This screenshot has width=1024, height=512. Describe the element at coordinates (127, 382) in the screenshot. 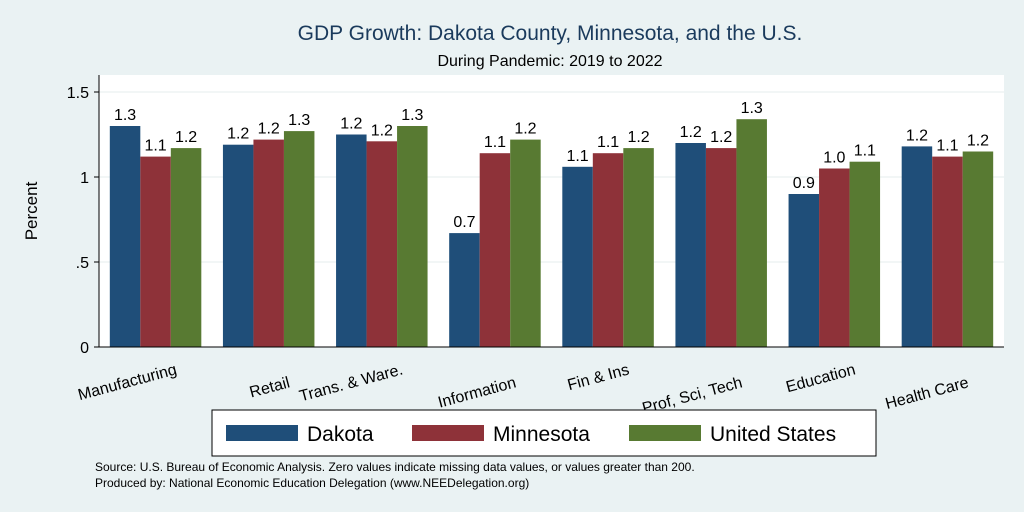

I see `x-tick-label: Manufacturing` at that location.